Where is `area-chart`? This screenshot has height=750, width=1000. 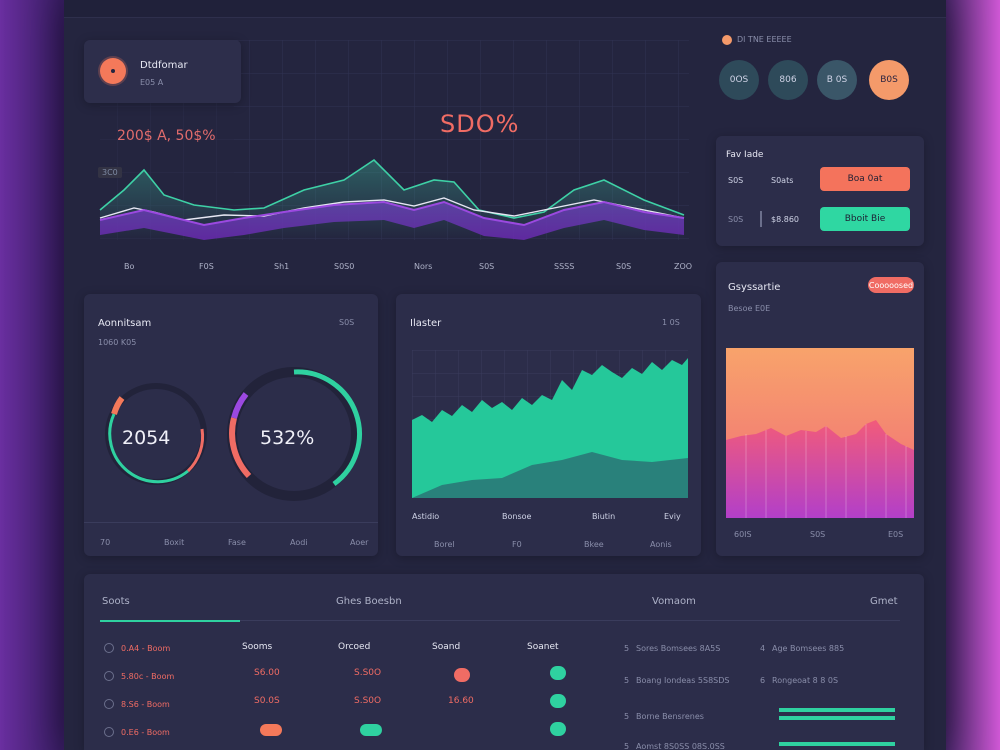
area-chart is located at coordinates (550, 424).